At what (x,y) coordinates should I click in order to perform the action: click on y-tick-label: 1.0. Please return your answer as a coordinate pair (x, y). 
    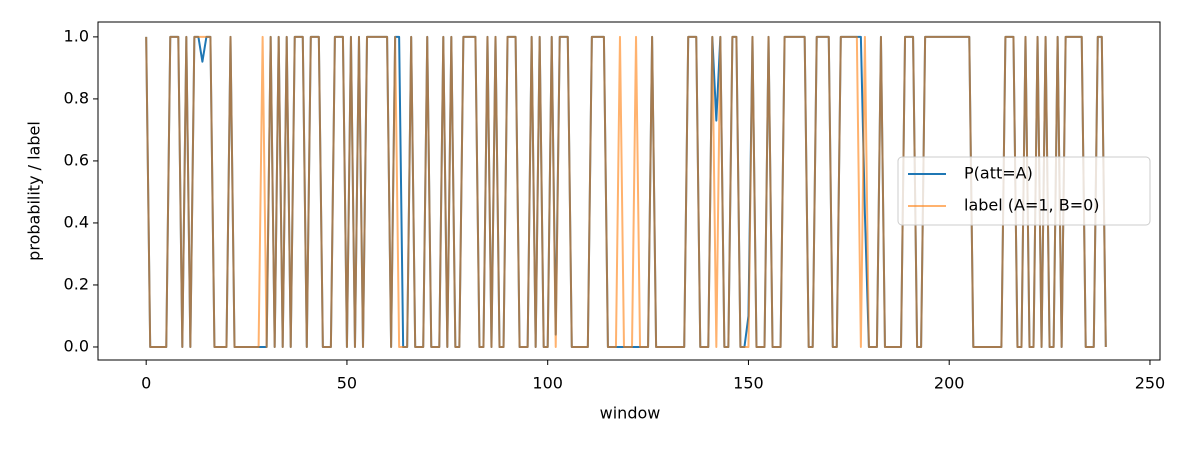
    Looking at the image, I should click on (76, 35).